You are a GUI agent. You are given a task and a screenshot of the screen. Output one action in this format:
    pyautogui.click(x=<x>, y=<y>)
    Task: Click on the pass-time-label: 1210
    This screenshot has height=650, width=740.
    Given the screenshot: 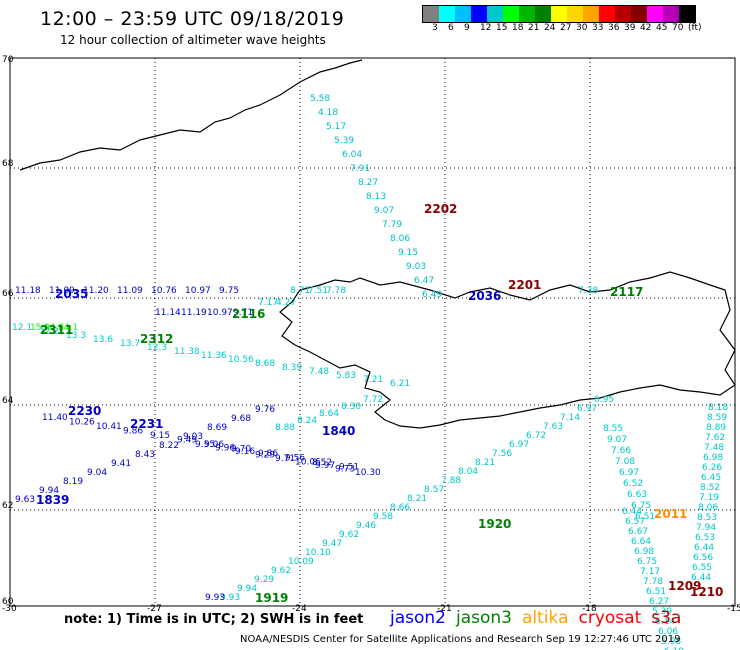 What is the action you would take?
    pyautogui.click(x=706, y=592)
    